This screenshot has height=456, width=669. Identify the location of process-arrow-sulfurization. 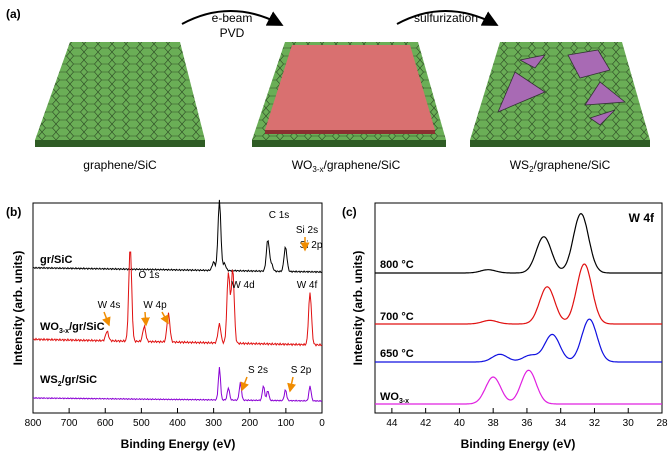
(447, 18).